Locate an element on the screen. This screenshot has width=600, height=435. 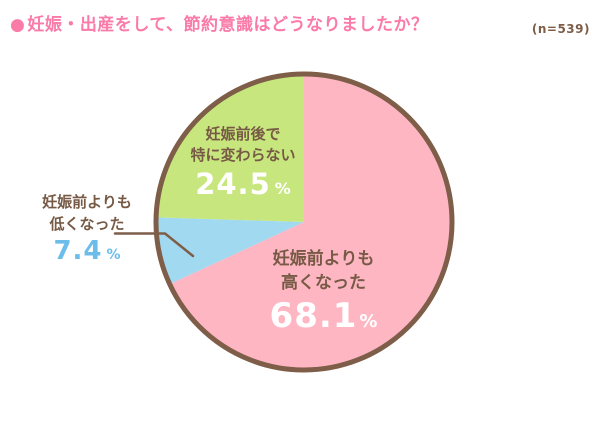
slice-label-unchanged-line2: 特に変わらない is located at coordinates (243, 155).